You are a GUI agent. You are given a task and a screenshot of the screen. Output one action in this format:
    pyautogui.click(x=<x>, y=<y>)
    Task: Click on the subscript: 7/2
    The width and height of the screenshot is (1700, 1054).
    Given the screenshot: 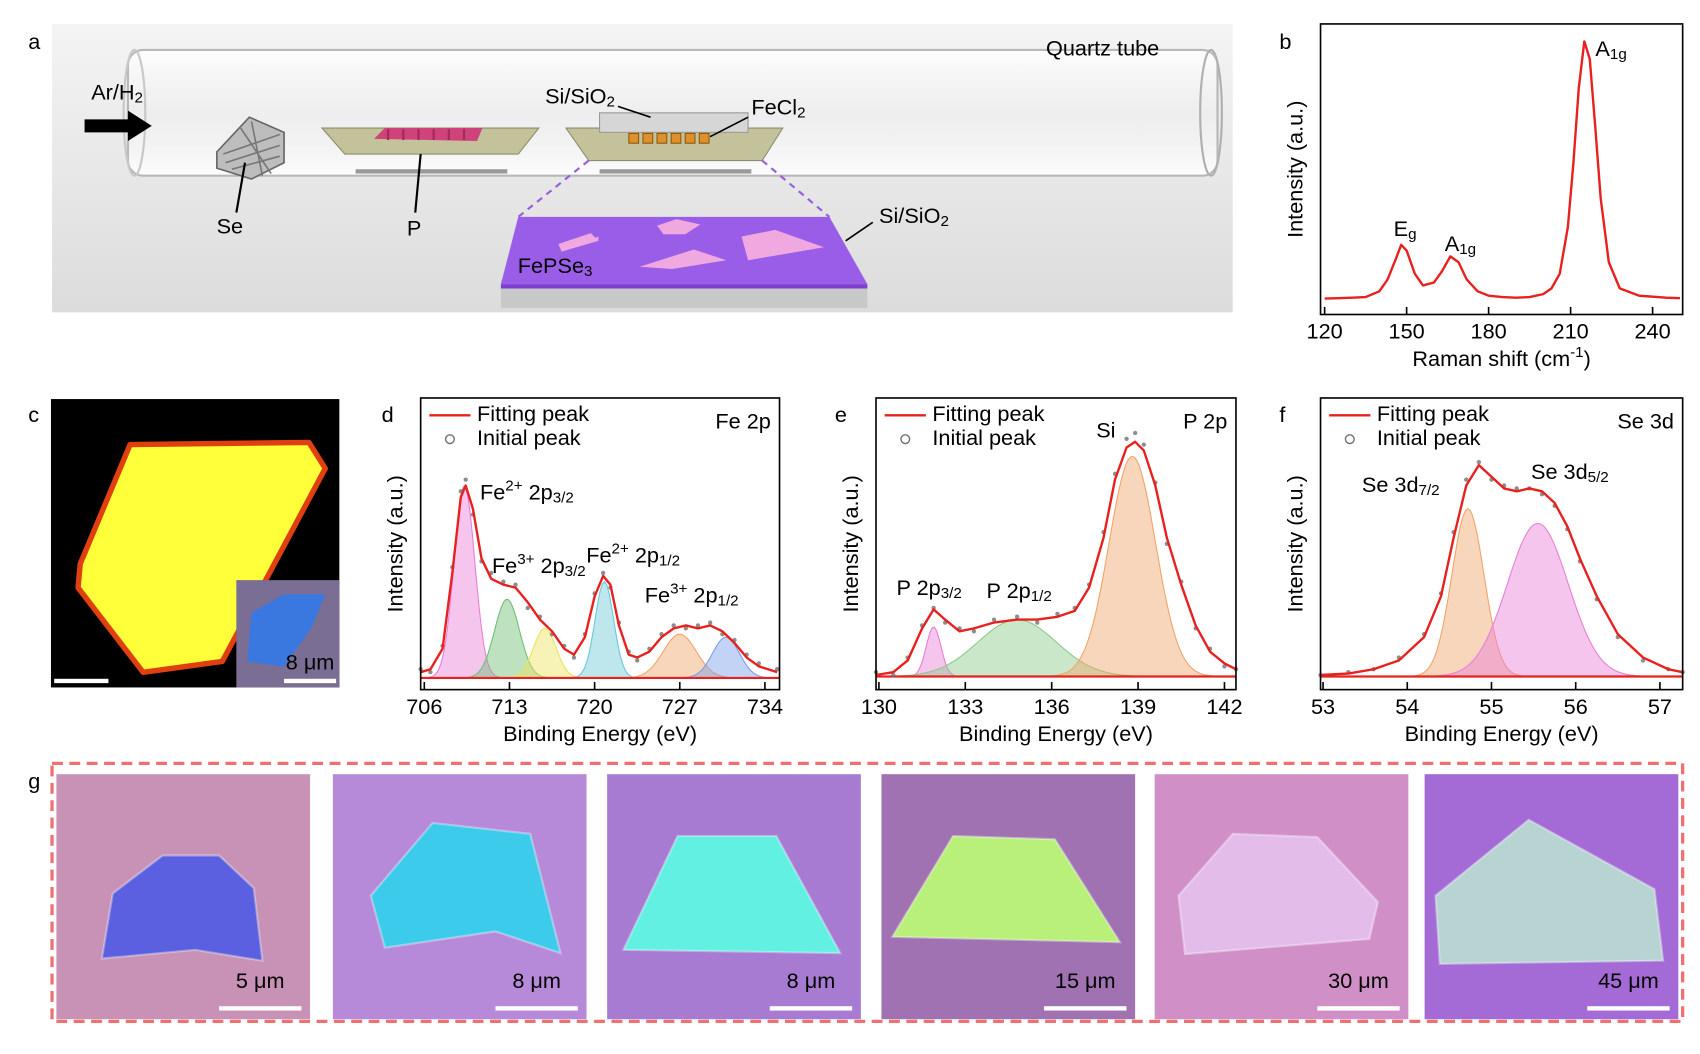 What is the action you would take?
    pyautogui.click(x=1429, y=489)
    